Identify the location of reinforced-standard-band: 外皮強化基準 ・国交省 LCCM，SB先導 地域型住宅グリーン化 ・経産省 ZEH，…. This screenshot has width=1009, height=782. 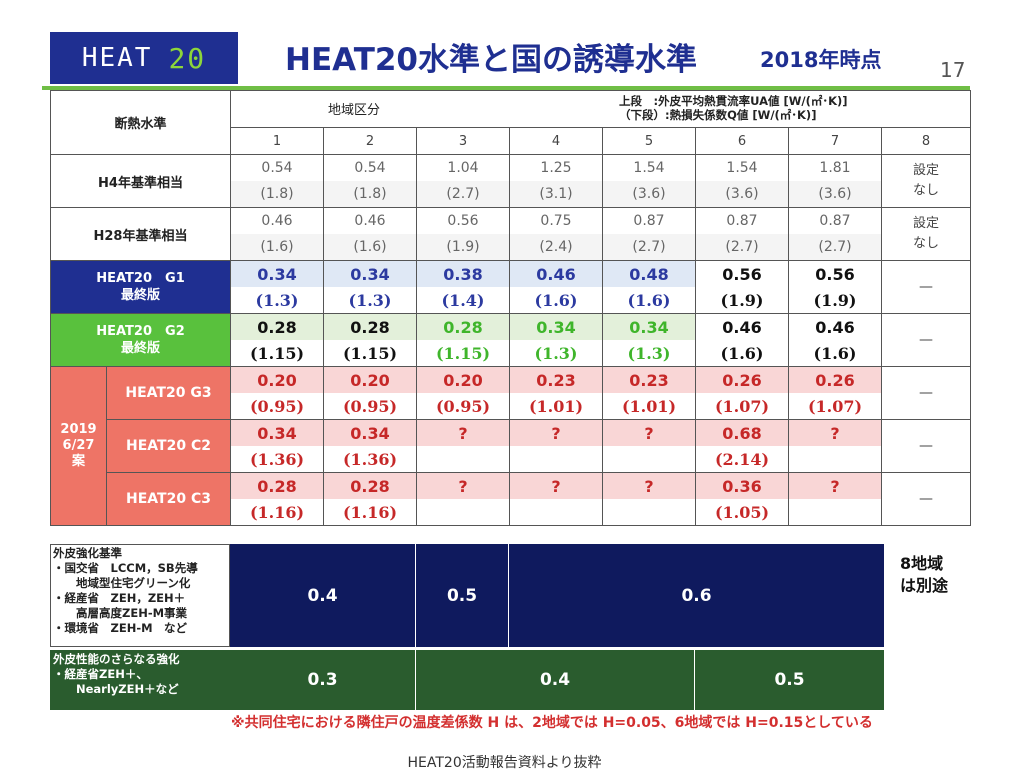
(467, 595).